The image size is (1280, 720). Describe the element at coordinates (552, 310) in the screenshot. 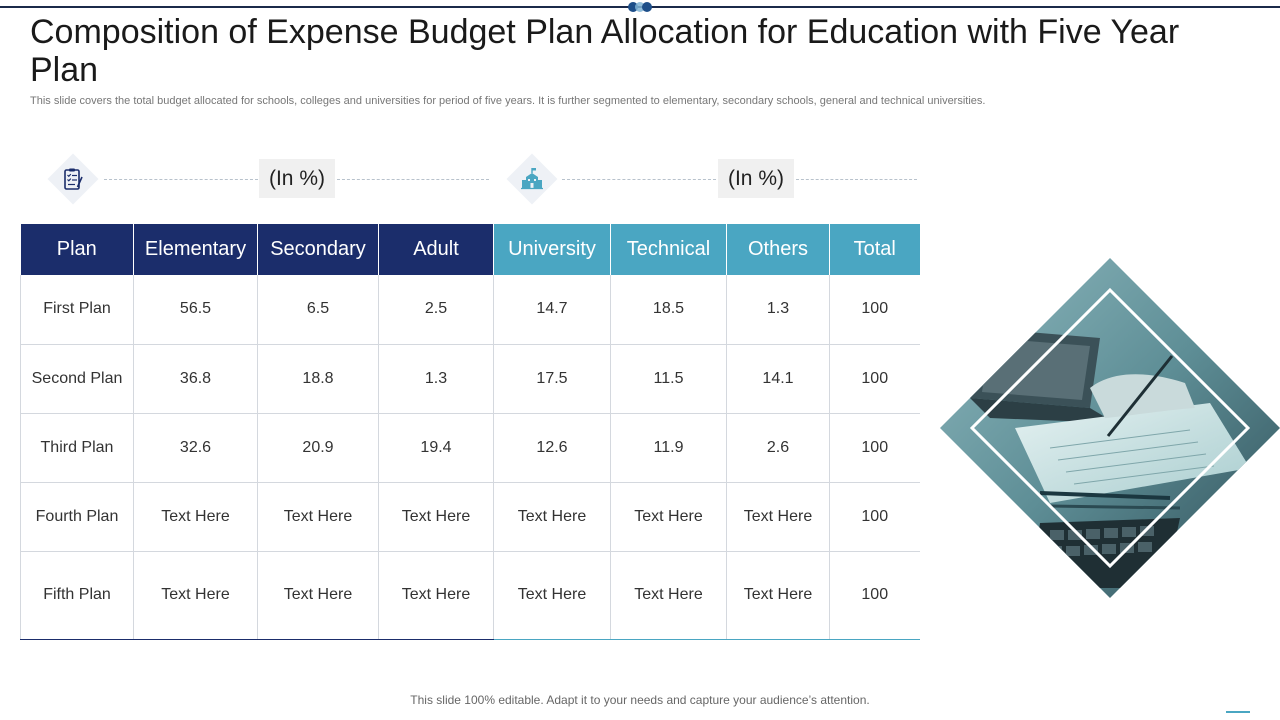

I see `table-cell: 14.7` at that location.